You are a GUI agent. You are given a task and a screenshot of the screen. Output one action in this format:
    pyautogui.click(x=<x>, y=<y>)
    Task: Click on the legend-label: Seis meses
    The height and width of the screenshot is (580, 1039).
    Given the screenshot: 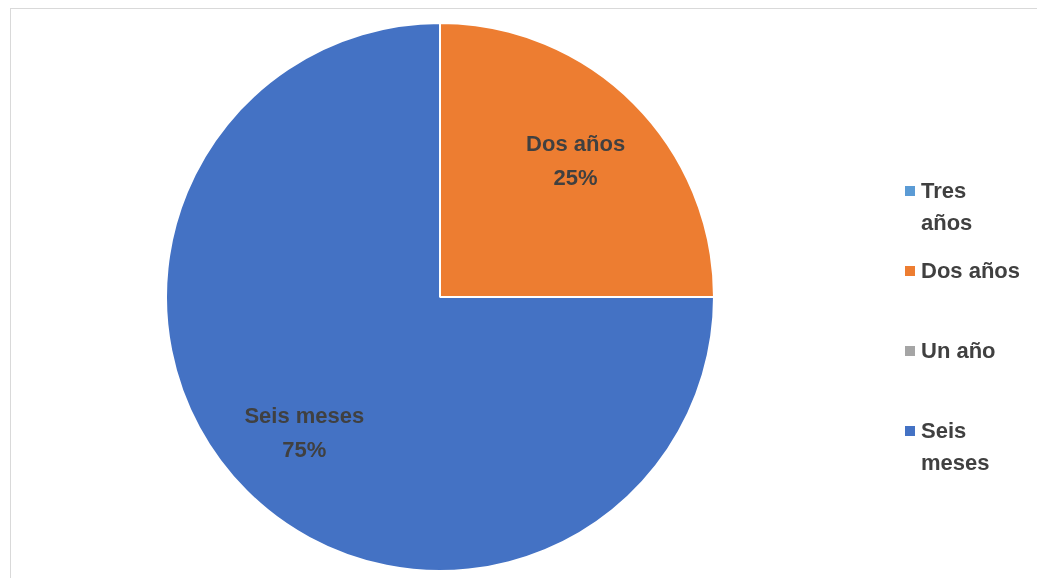 What is the action you would take?
    pyautogui.click(x=956, y=447)
    